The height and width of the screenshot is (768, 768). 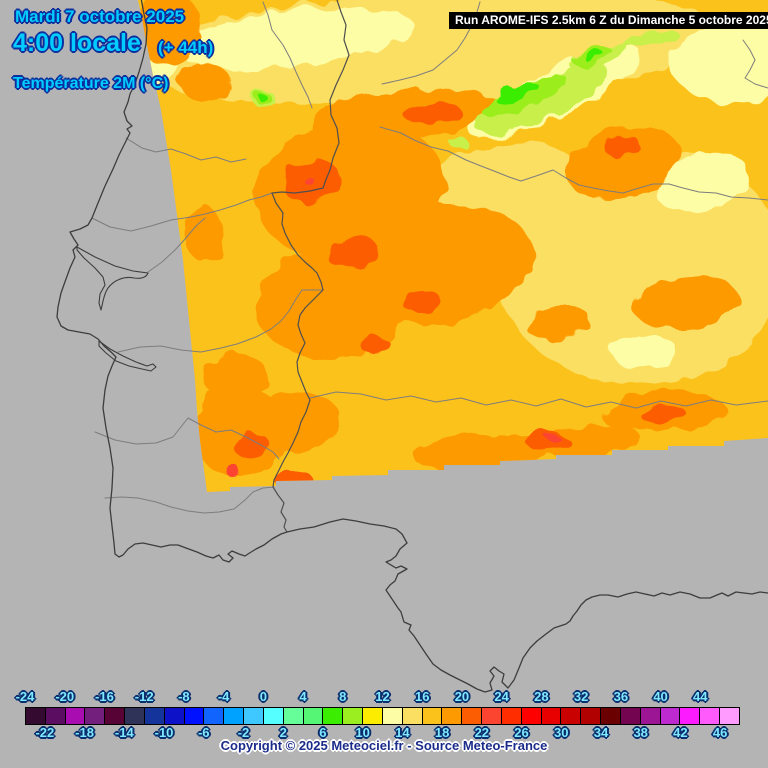 What do you see at coordinates (303, 696) in the screenshot?
I see `scale-tick-label: 4` at bounding box center [303, 696].